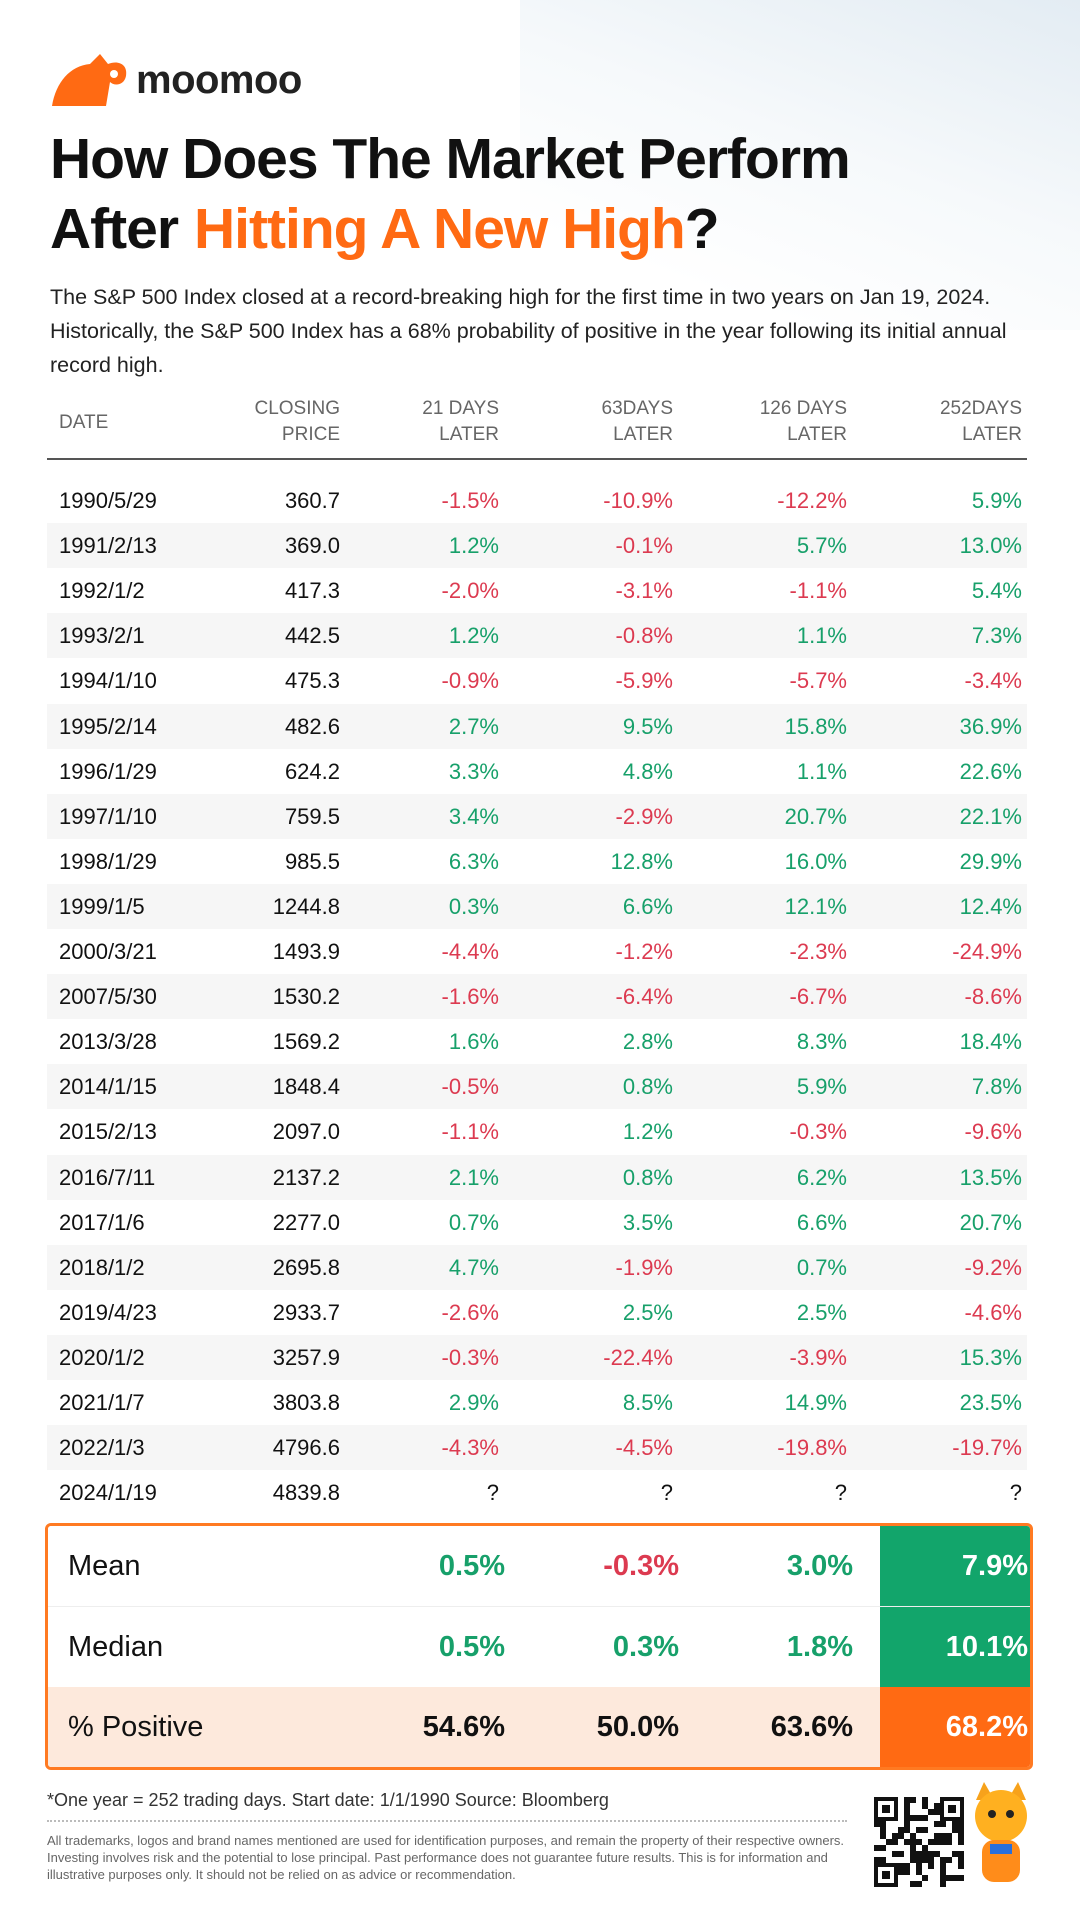 This screenshot has height=1920, width=1080. I want to click on summary-cell: 3.0%, so click(819, 1566).